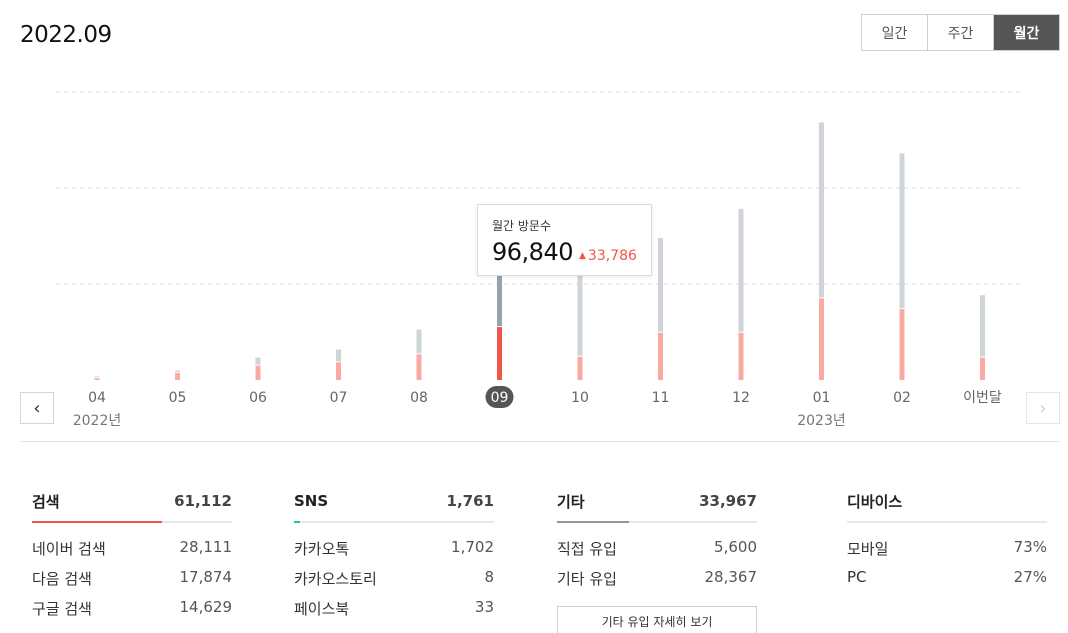  I want to click on x-tick-label: 10, so click(580, 398).